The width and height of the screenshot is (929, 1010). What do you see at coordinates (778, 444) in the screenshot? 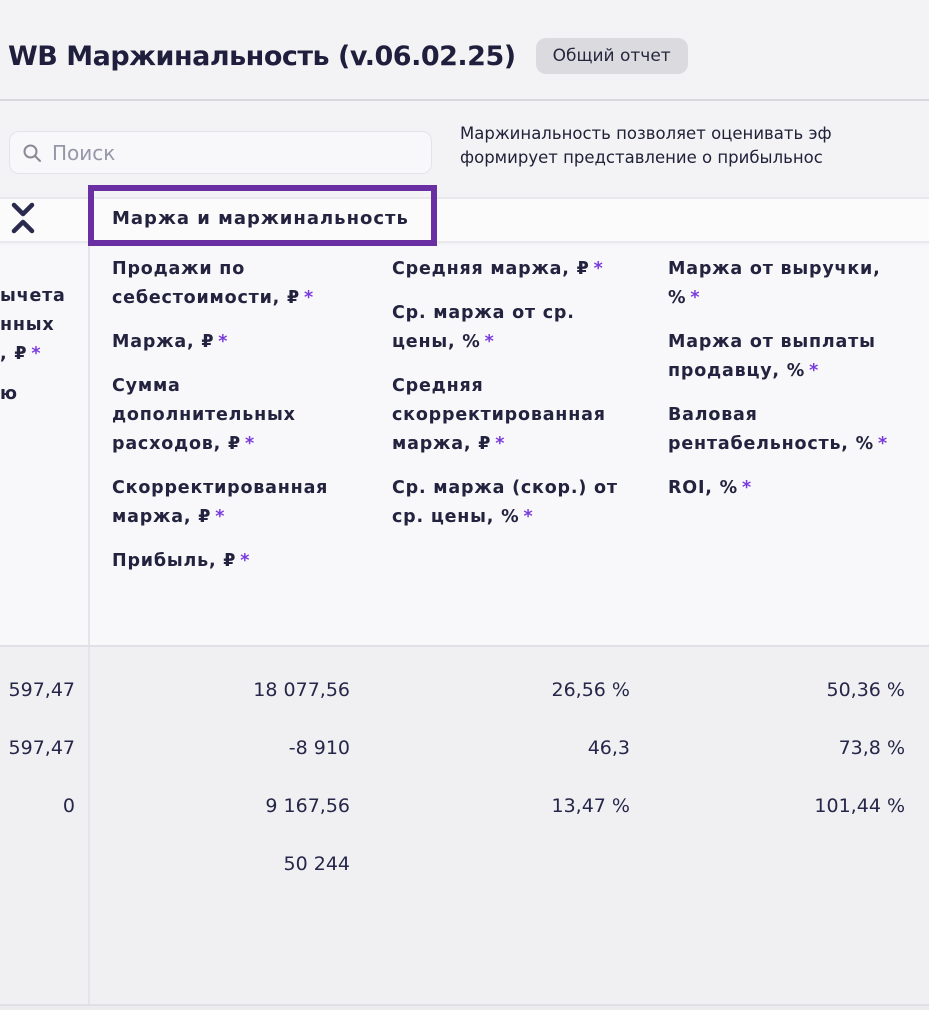
I see `header-label-line: рентабельность, % *` at bounding box center [778, 444].